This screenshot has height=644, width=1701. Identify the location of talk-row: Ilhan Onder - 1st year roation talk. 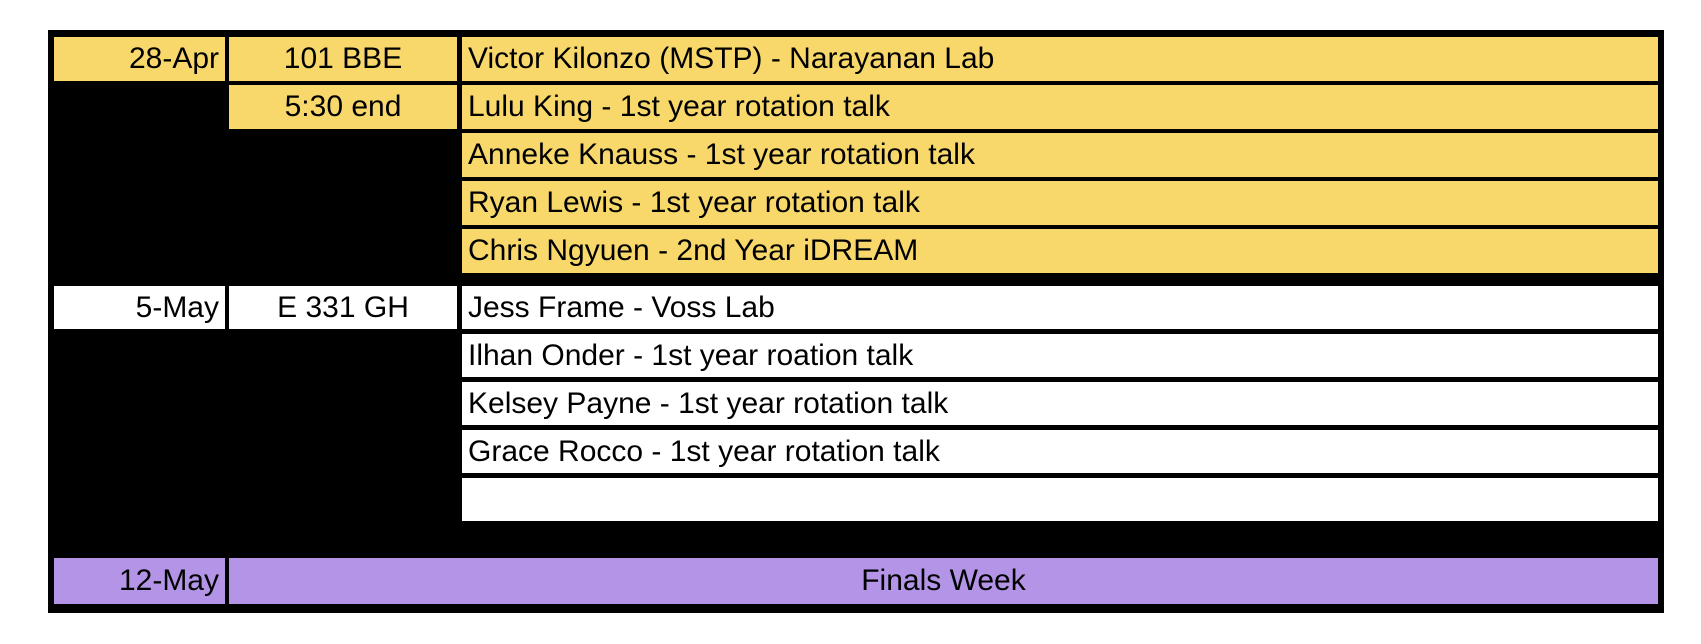
(1060, 355).